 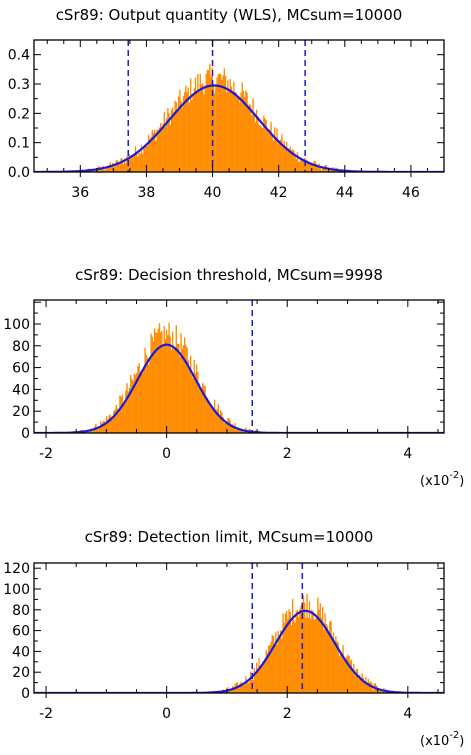 What do you see at coordinates (25, 694) in the screenshot?
I see `y-tick-label: 0` at bounding box center [25, 694].